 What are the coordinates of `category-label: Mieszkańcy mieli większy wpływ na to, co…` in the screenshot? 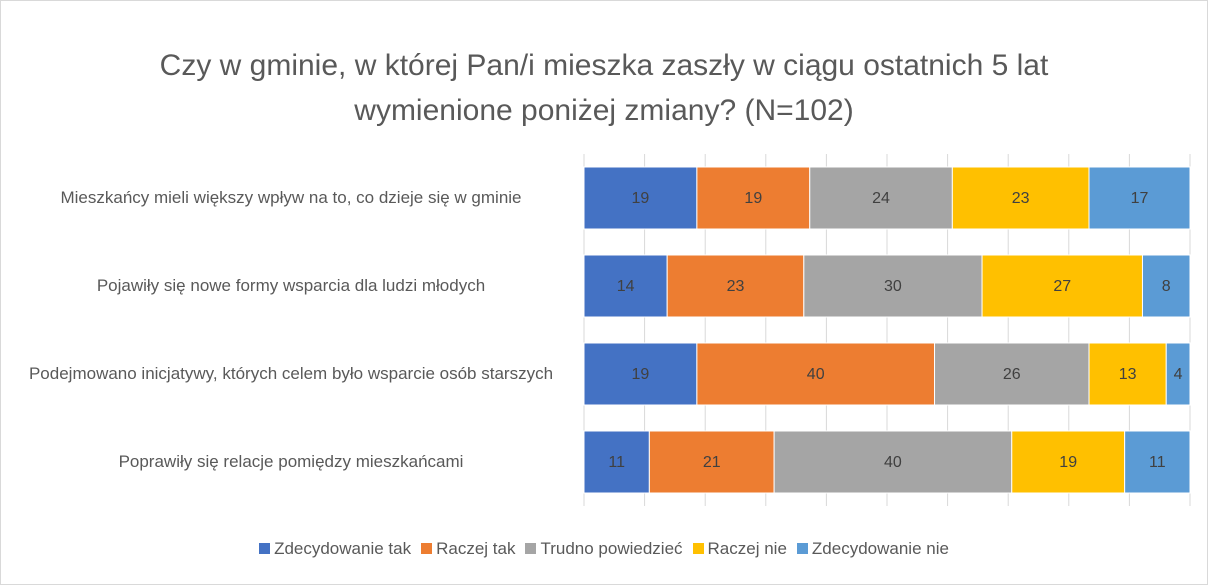 It's located at (291, 197).